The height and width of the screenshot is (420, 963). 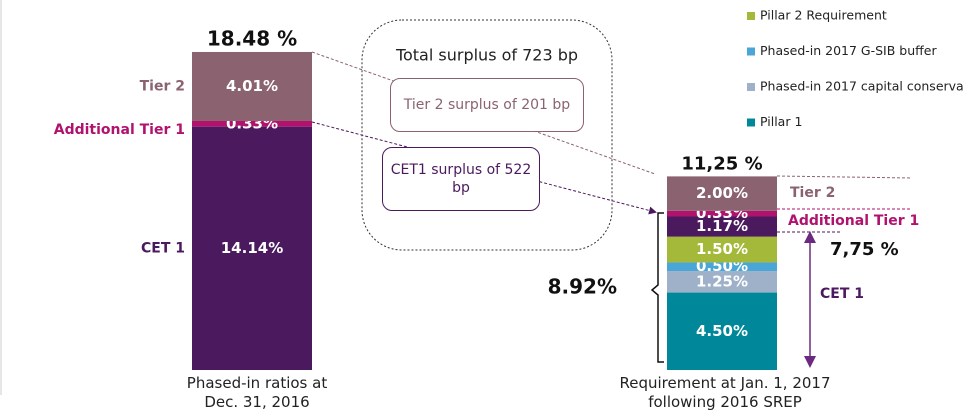 What do you see at coordinates (461, 179) in the screenshot?
I see `cet1-surplus: CET1 surplus of 522 bp` at bounding box center [461, 179].